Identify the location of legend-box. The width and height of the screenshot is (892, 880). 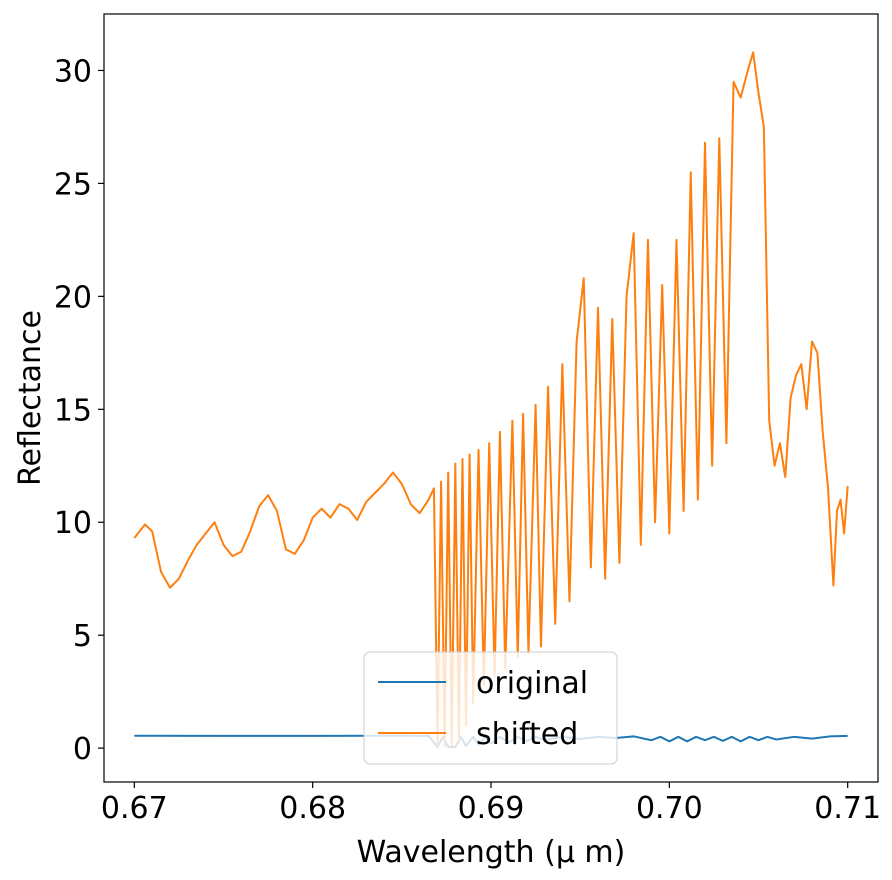
(490, 708).